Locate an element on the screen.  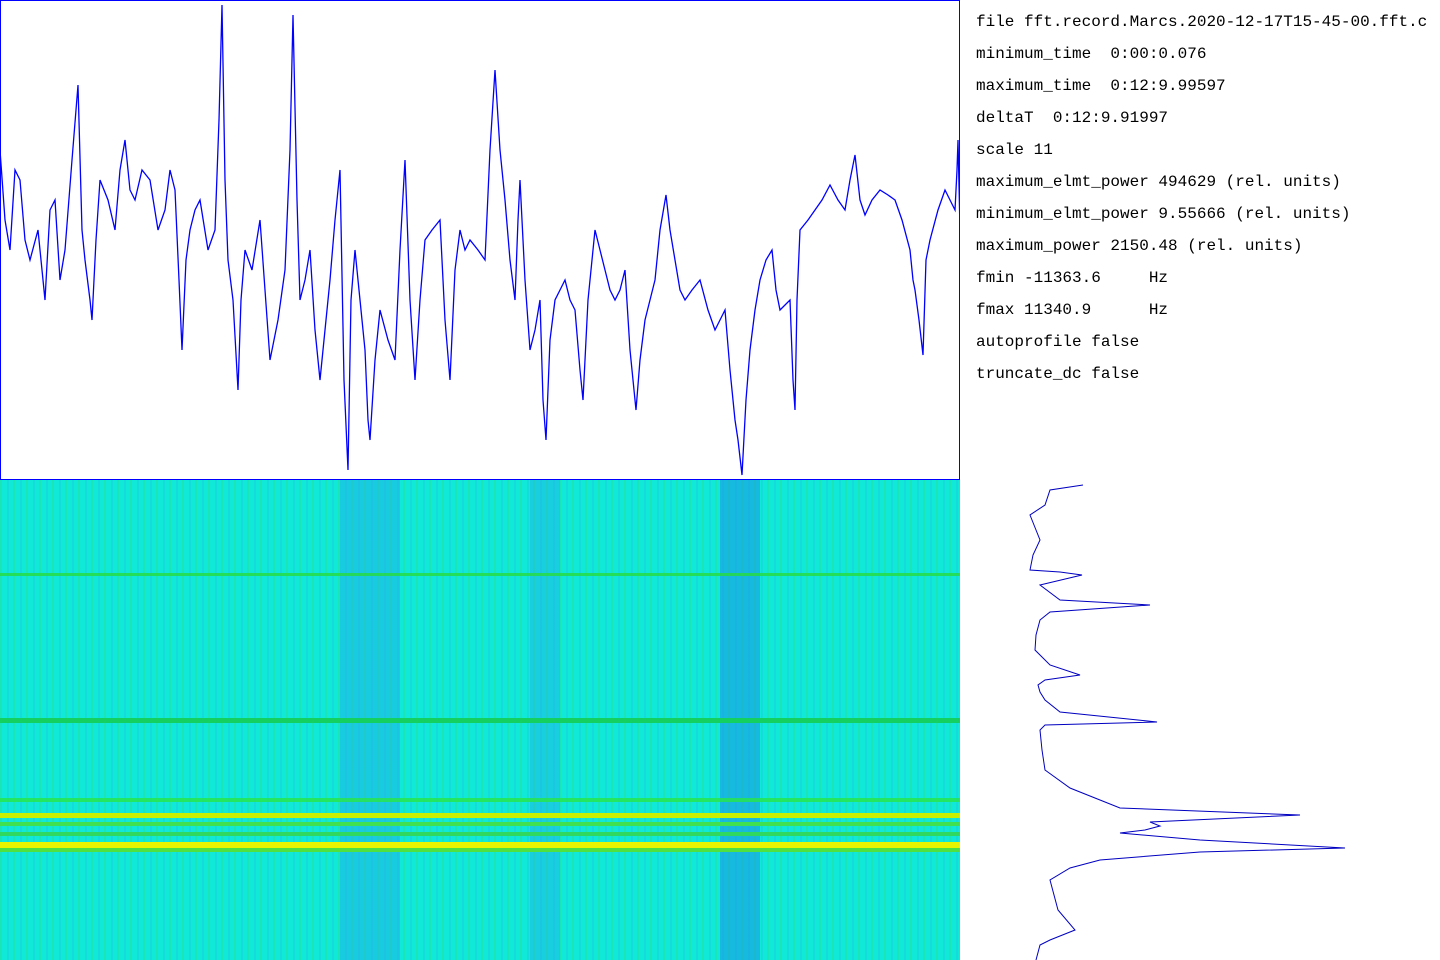
info-line: truncate_dc false is located at coordinates (1058, 374).